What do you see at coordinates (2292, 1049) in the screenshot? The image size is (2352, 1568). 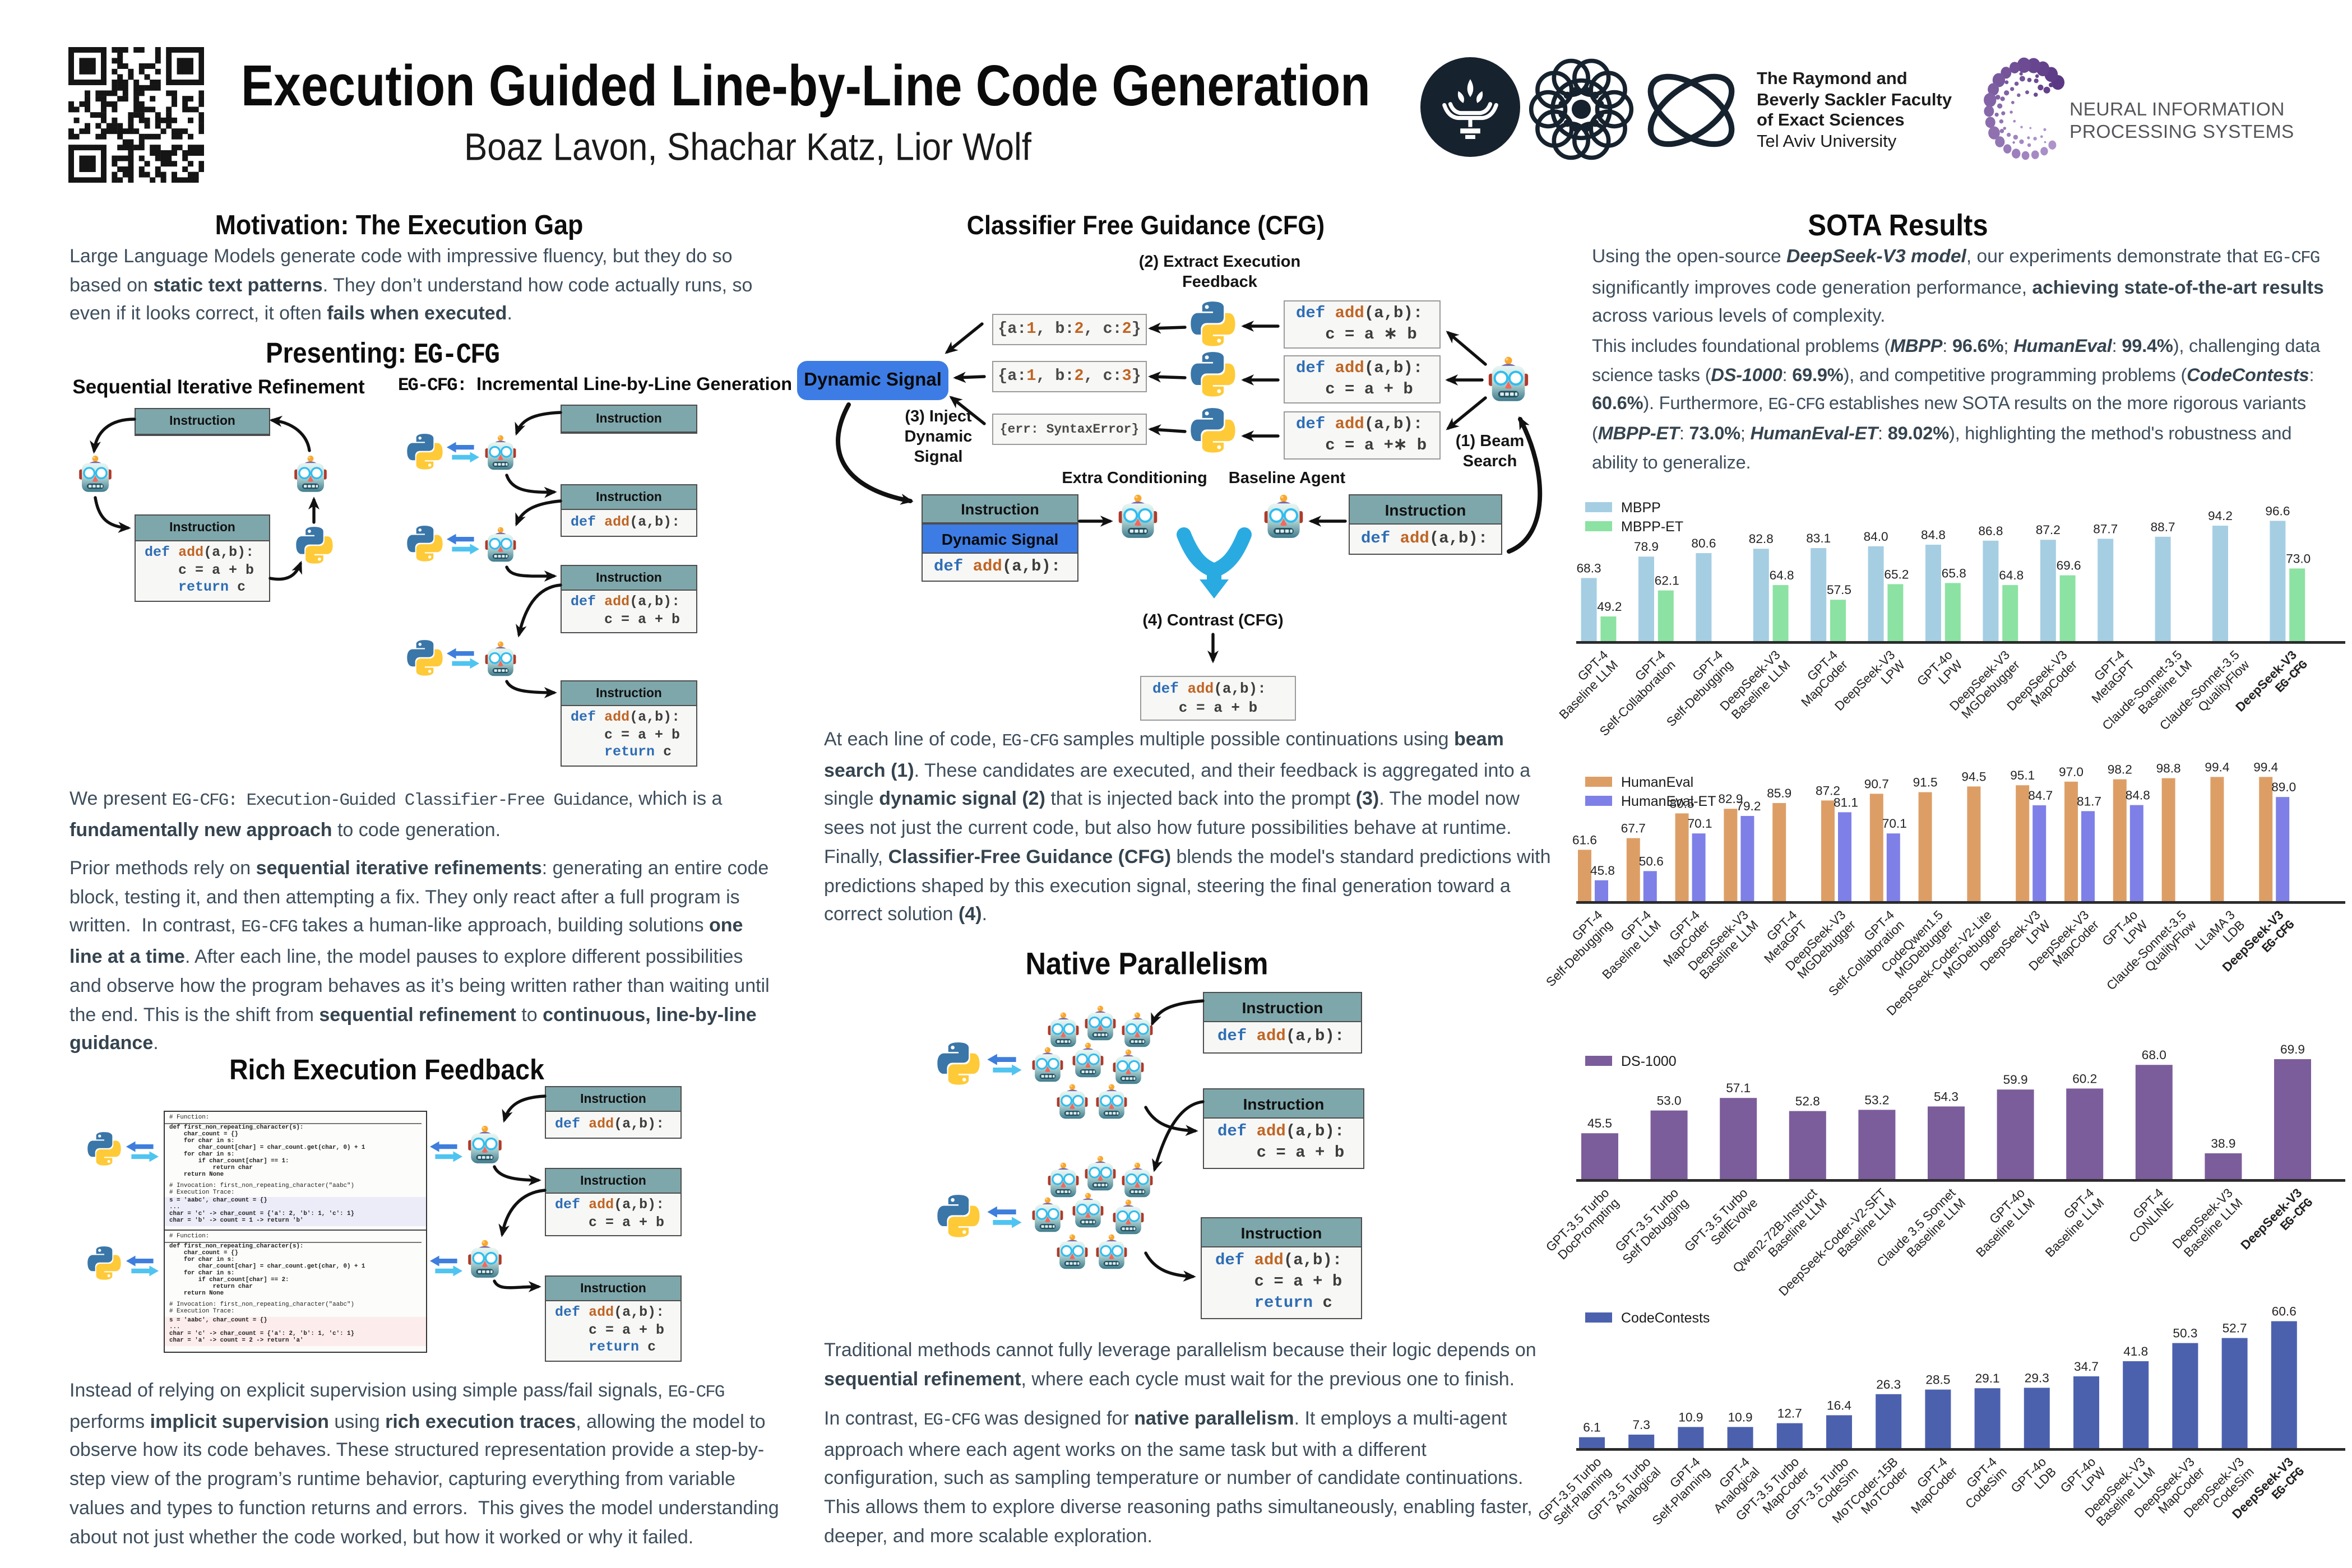 I see `svg-text: 69.9` at bounding box center [2292, 1049].